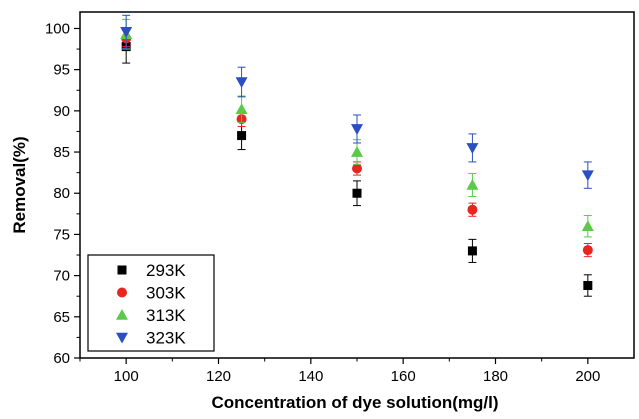 Image resolution: width=639 pixels, height=419 pixels. Describe the element at coordinates (61, 317) in the screenshot. I see `y-tick-label: 65` at that location.